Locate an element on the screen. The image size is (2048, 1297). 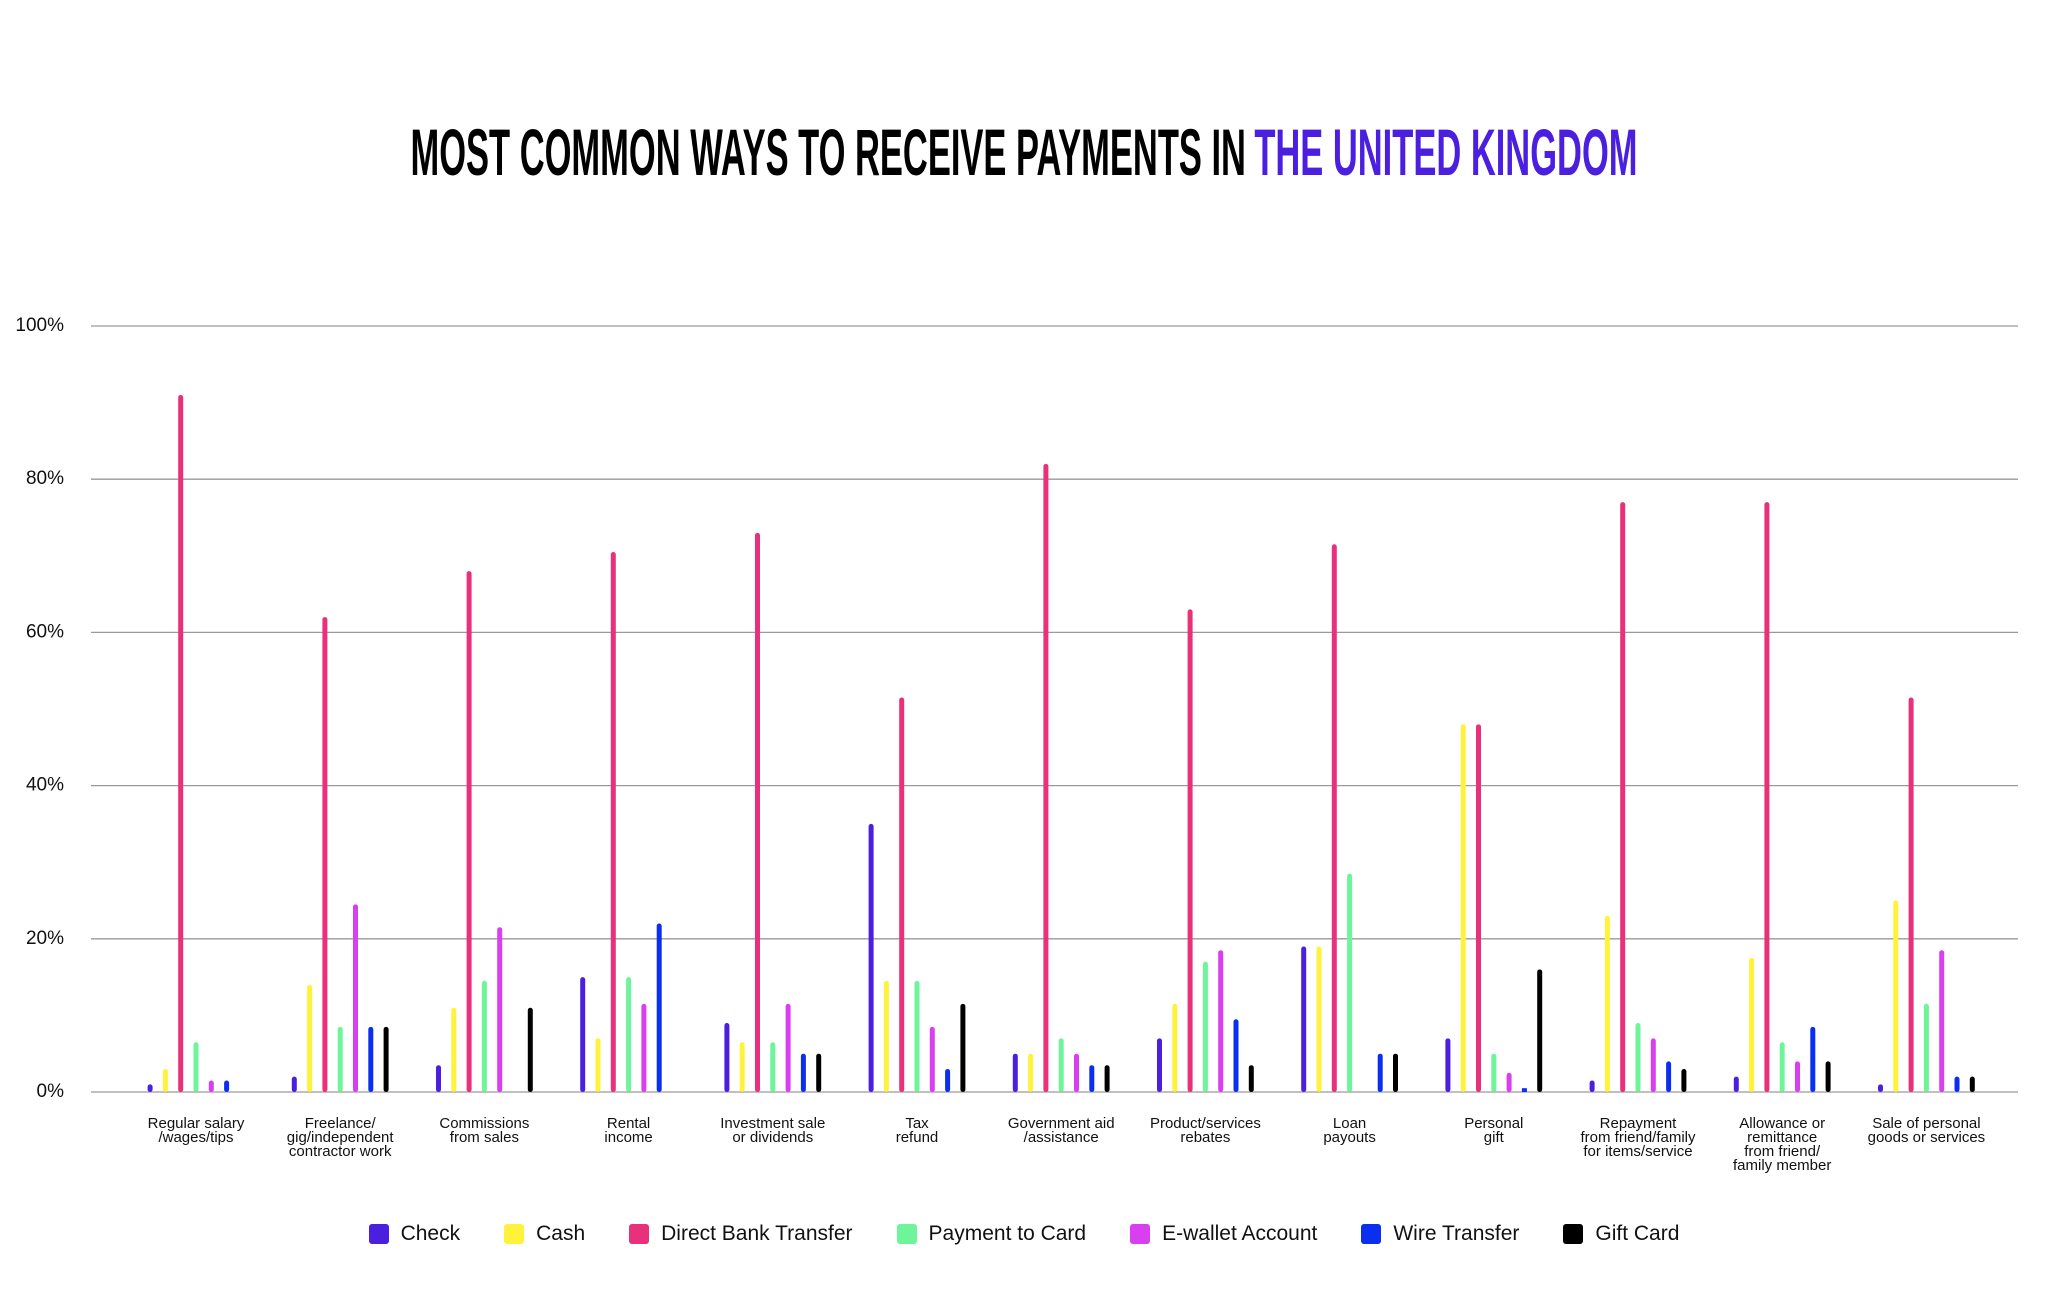
legend-item: Check is located at coordinates (414, 1234).